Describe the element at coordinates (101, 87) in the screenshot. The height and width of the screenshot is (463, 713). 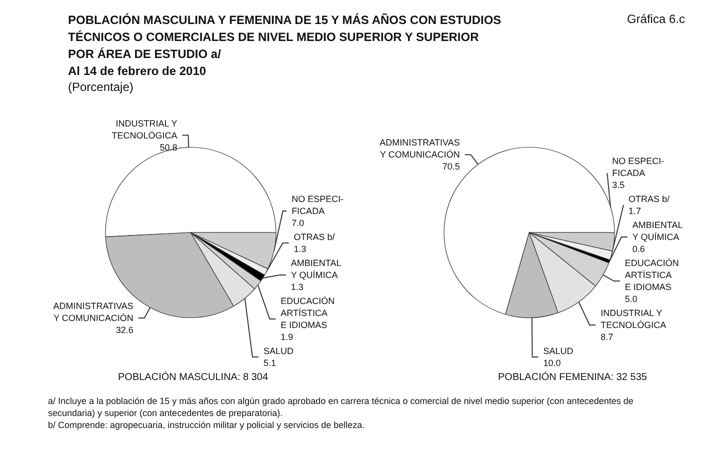
I see `text: (Porcentaje)` at that location.